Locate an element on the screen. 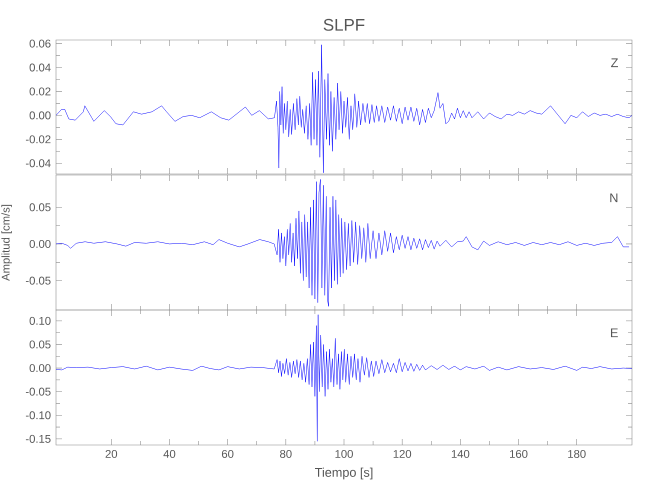  chart-title: SLPF is located at coordinates (344, 24).